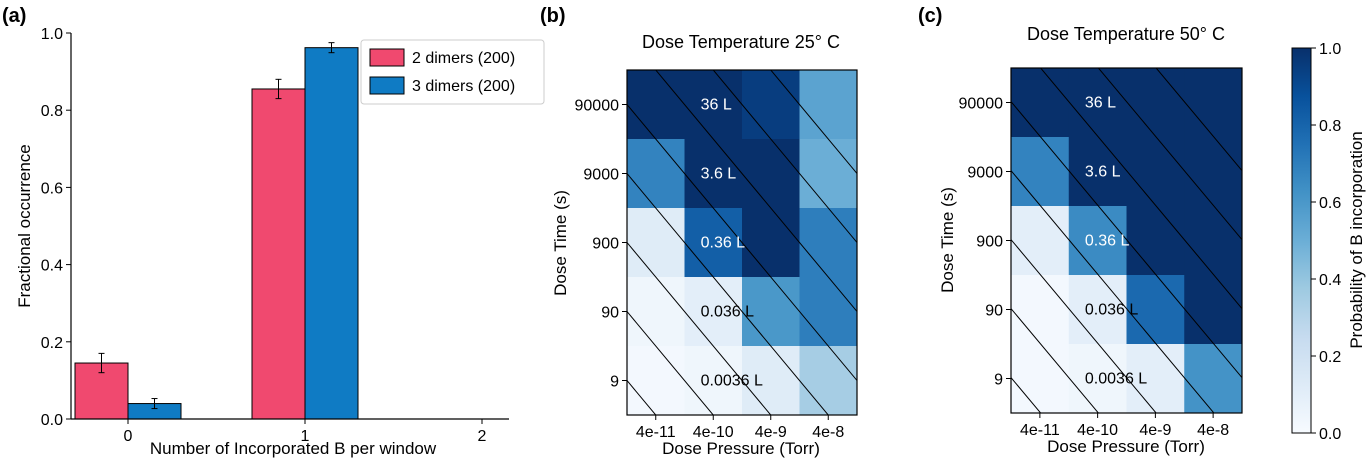 This screenshot has width=1370, height=459. I want to click on panel-b-annotation-36-l: 36 L, so click(716, 105).